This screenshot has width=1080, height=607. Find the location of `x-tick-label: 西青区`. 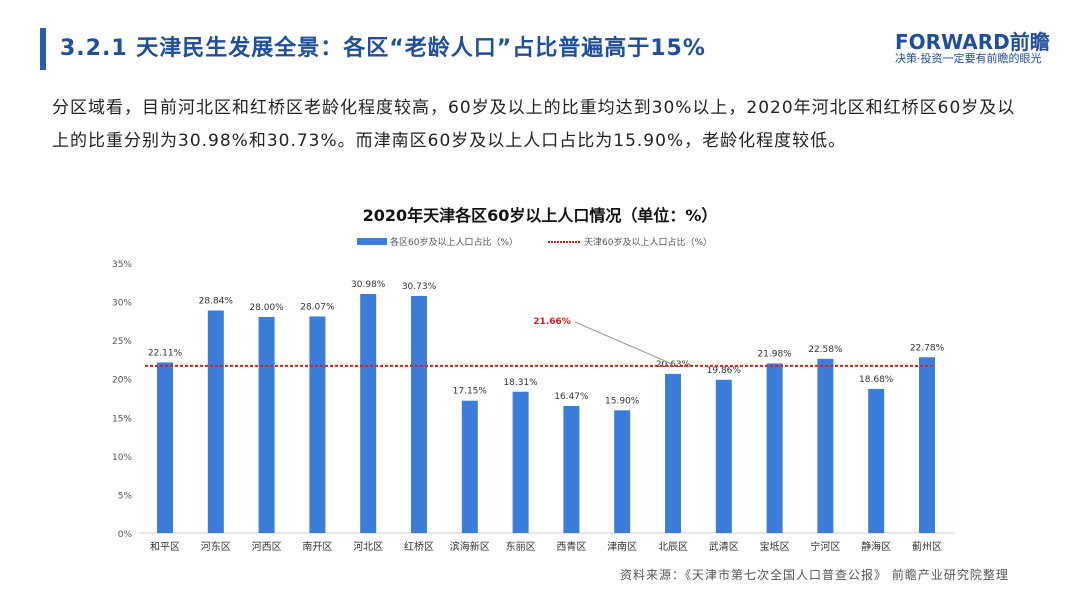

x-tick-label: 西青区 is located at coordinates (571, 546).